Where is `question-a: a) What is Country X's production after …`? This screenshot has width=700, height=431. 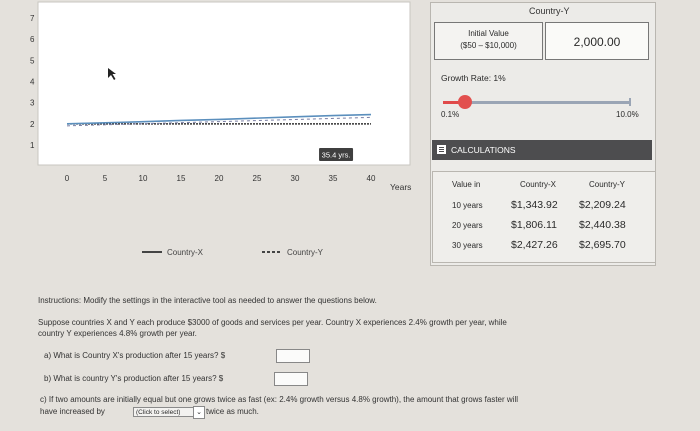
question-a: a) What is Country X's production after … is located at coordinates (135, 355).